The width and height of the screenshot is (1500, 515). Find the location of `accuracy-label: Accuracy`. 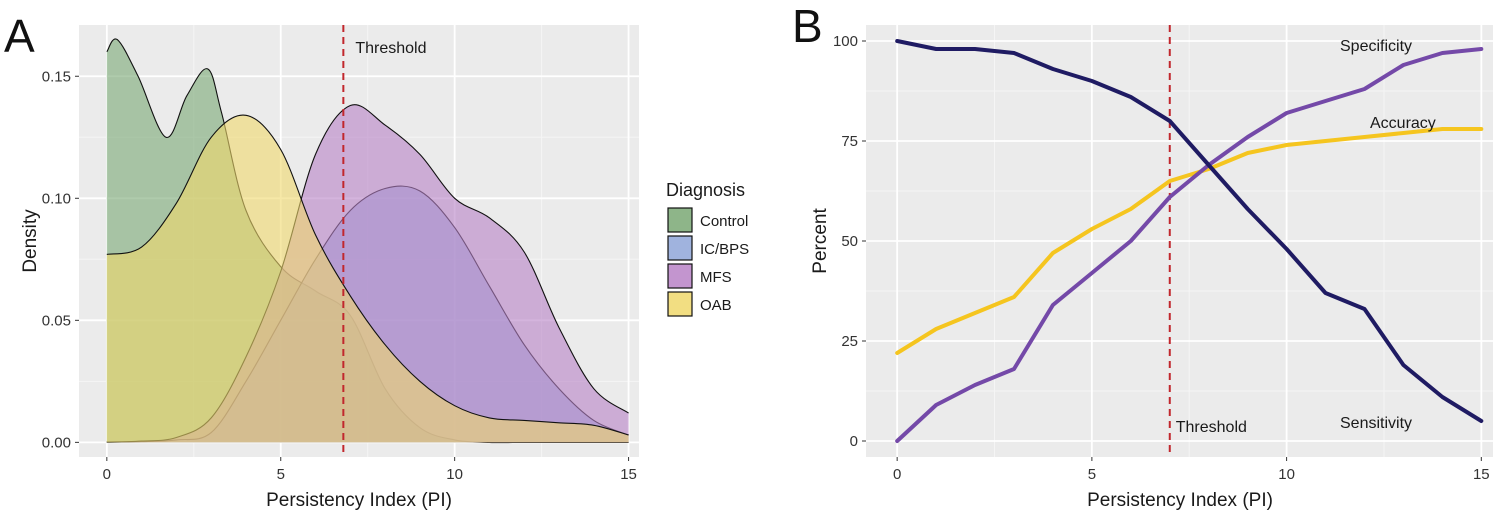

accuracy-label: Accuracy is located at coordinates (1403, 123).